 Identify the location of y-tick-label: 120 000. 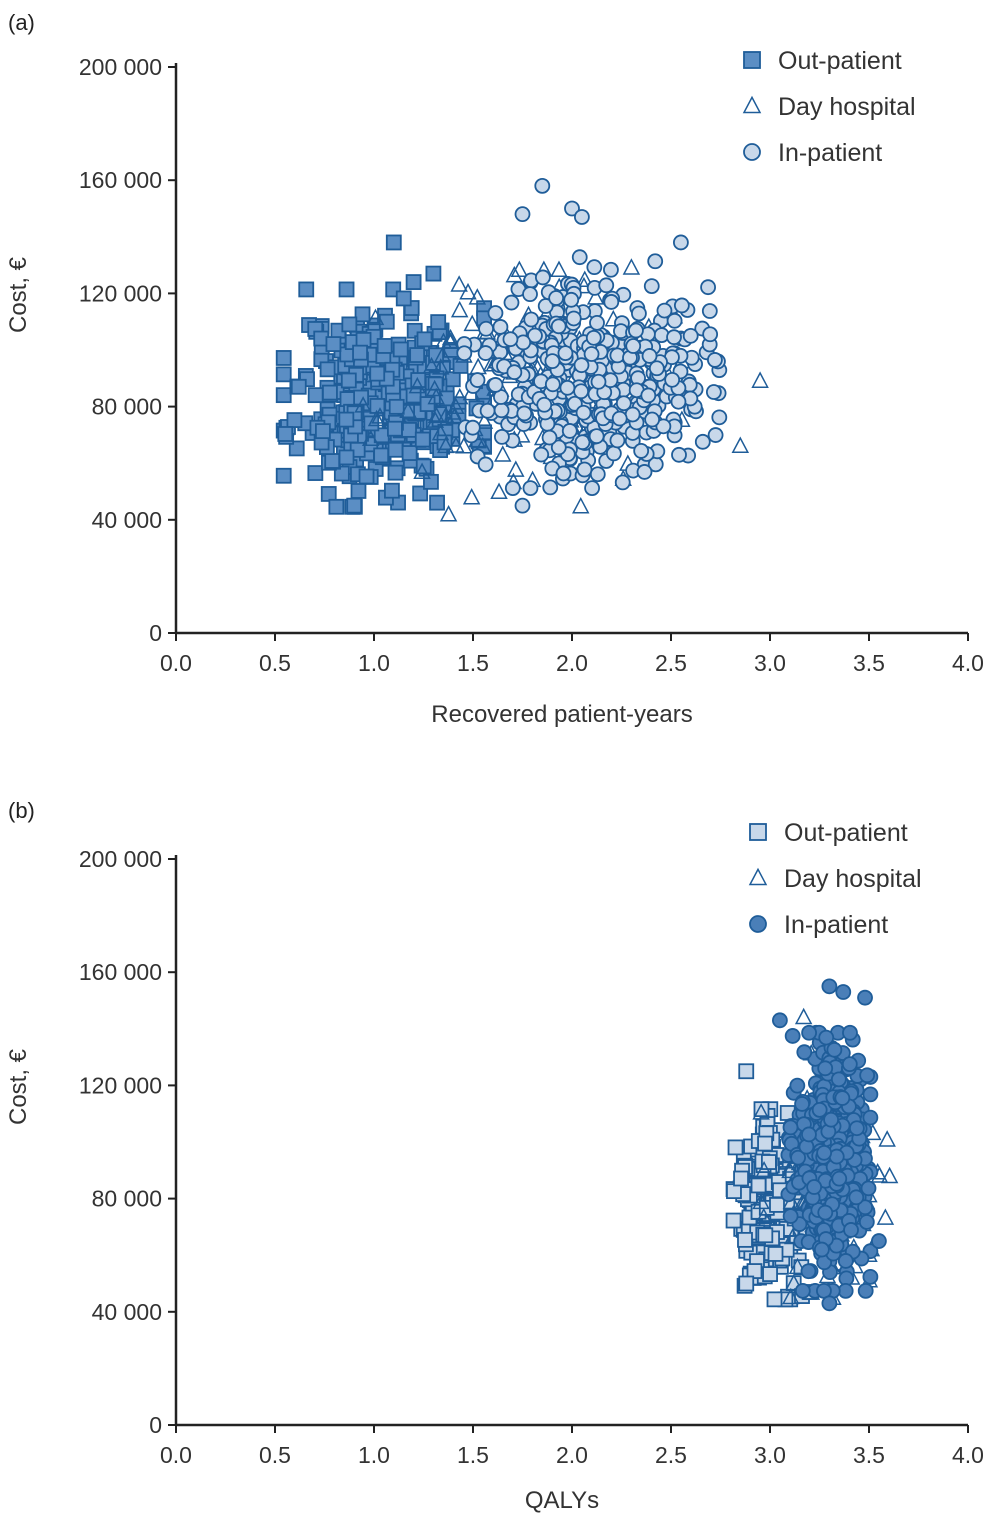
(120, 293).